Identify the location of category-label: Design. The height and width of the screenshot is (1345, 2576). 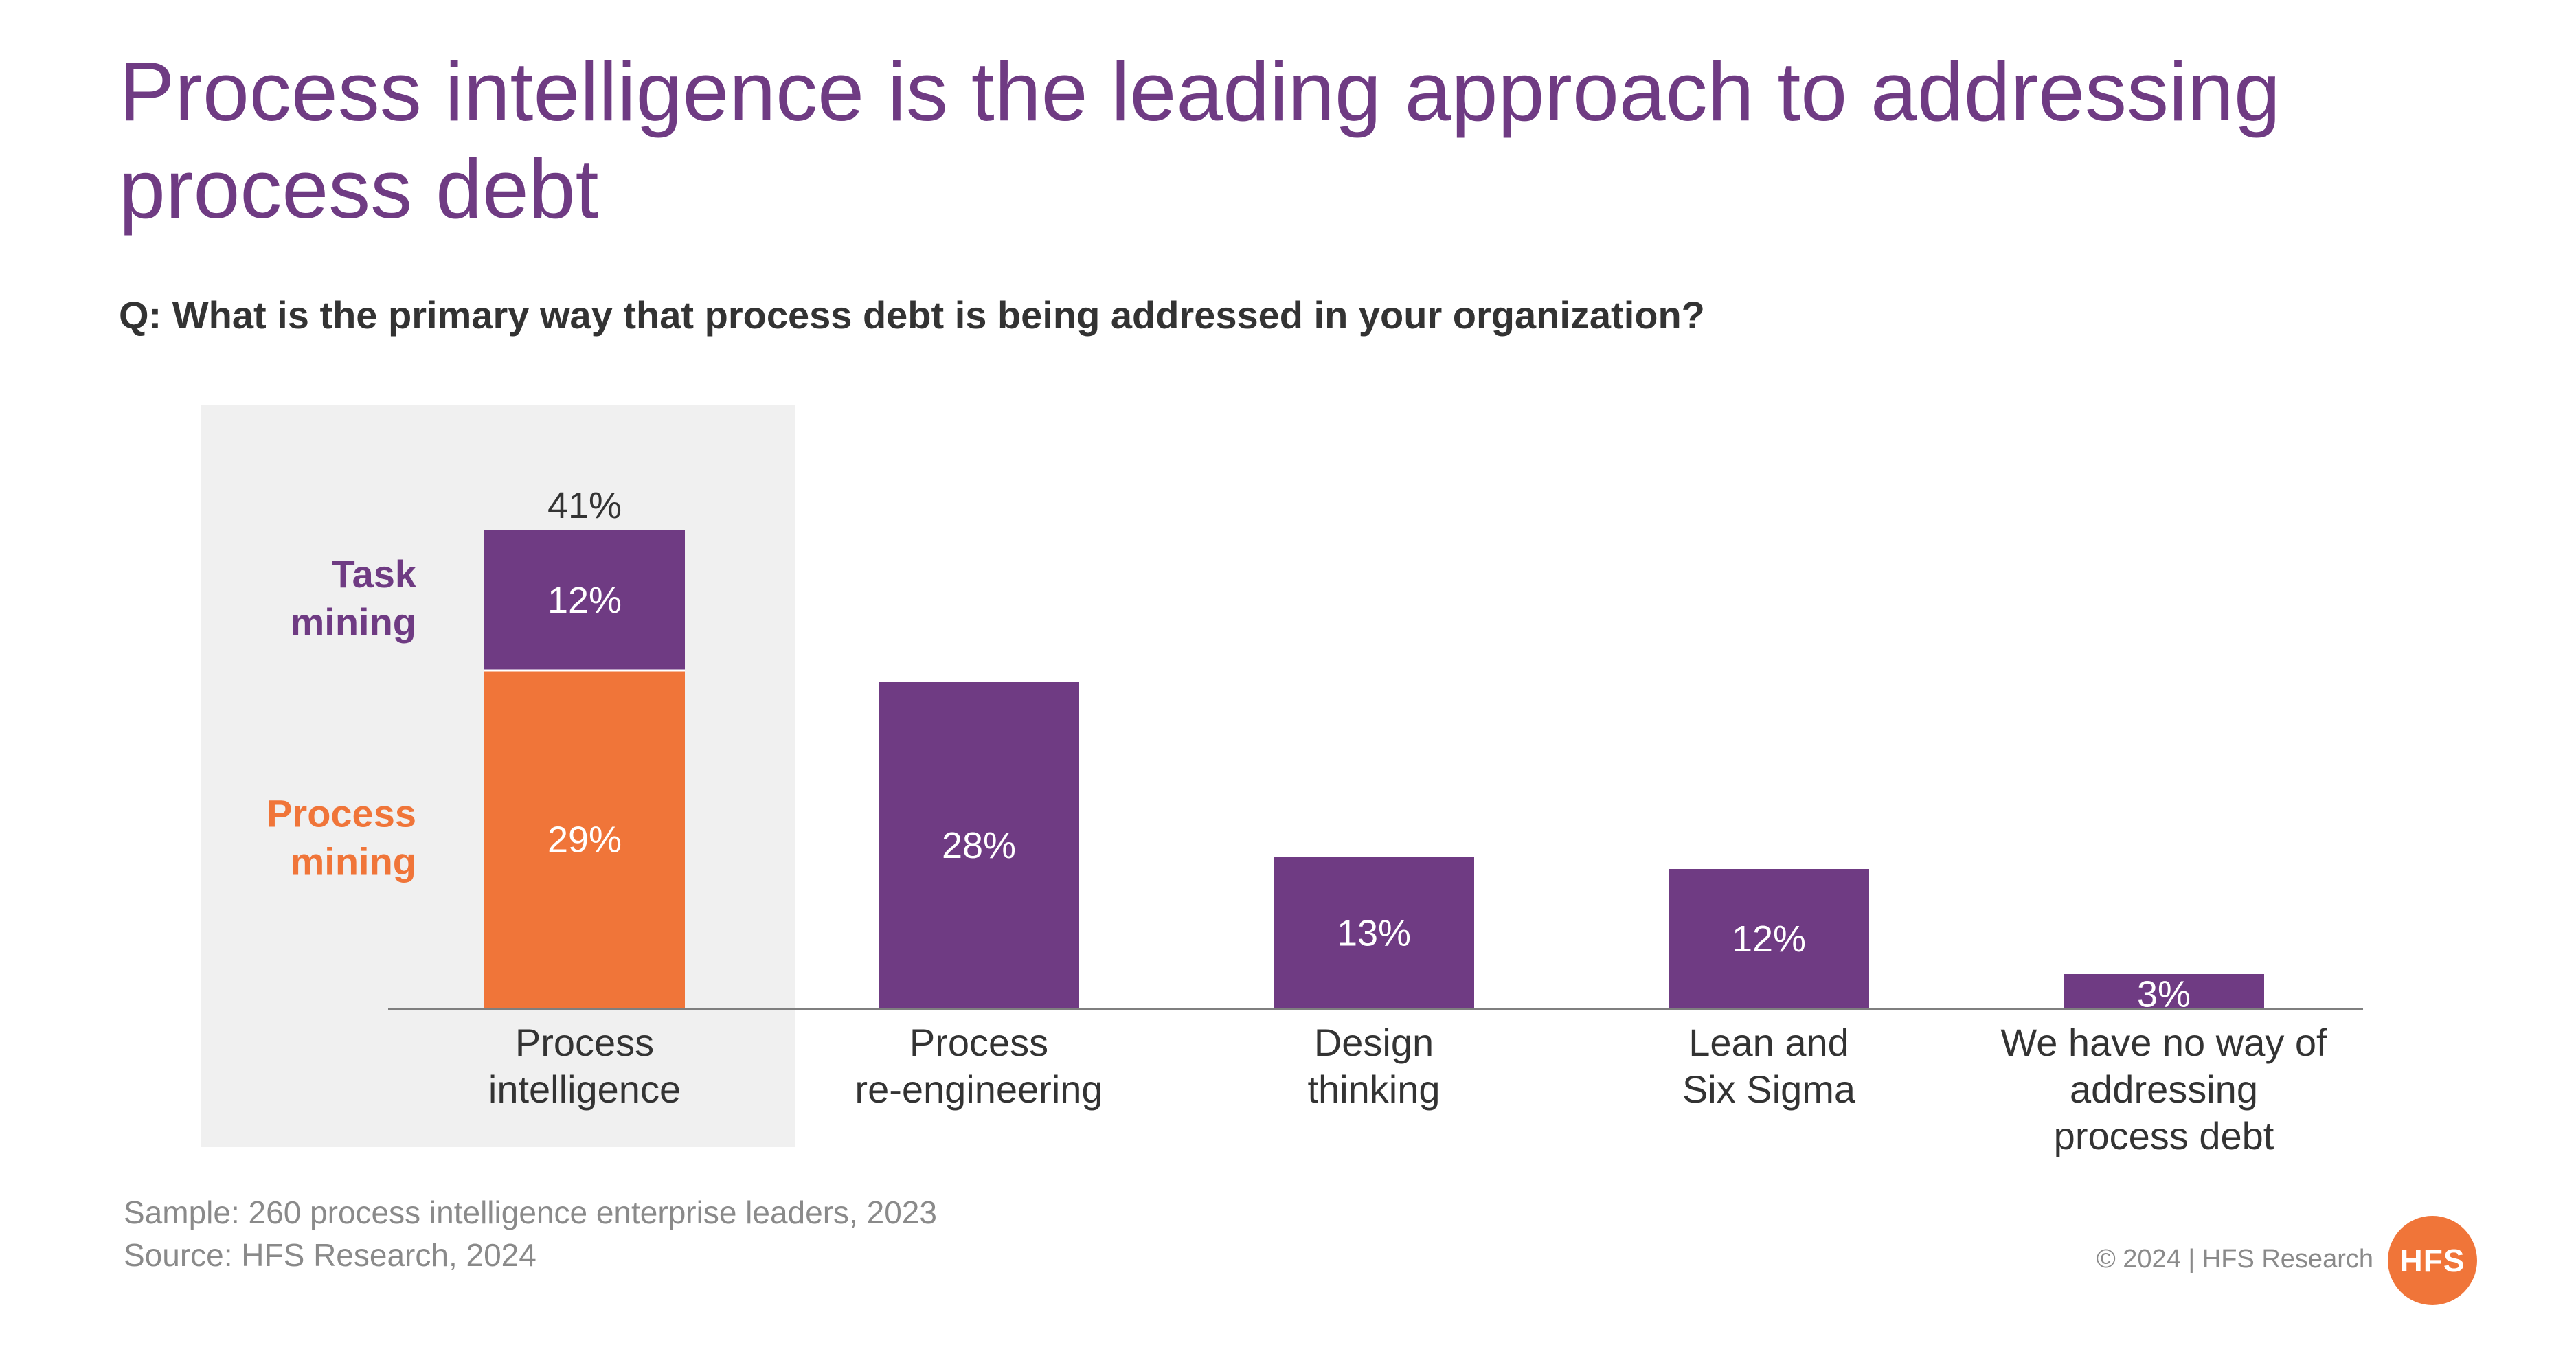
(1374, 1042).